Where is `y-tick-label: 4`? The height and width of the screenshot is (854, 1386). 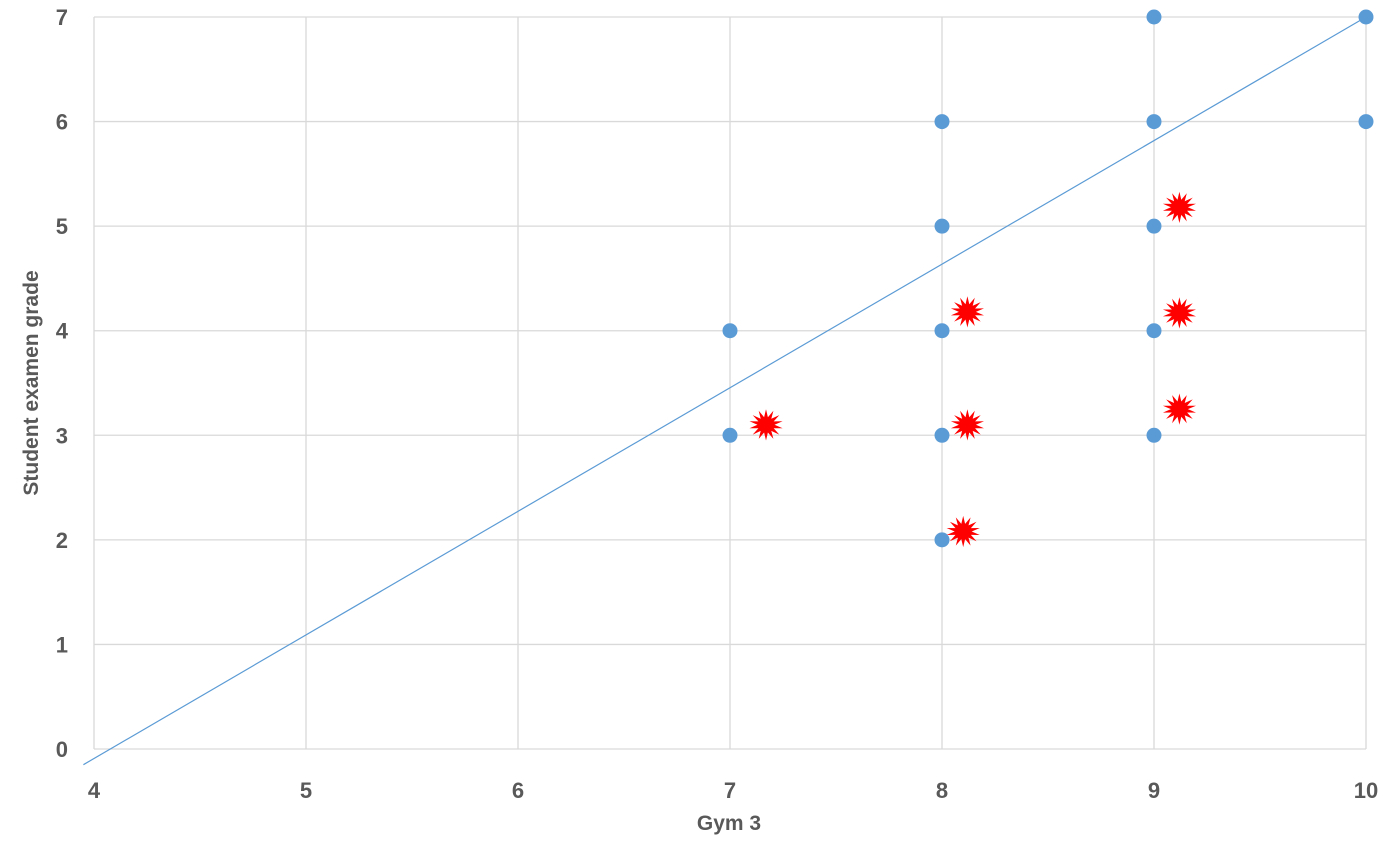
y-tick-label: 4 is located at coordinates (62, 331).